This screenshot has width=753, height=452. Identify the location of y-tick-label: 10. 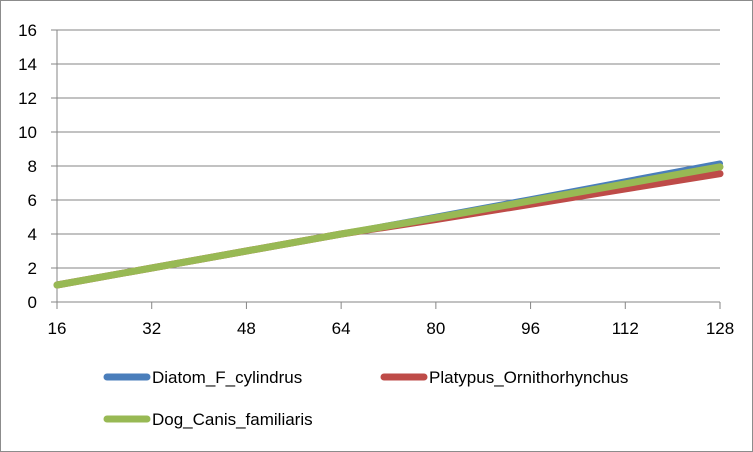
(27, 132).